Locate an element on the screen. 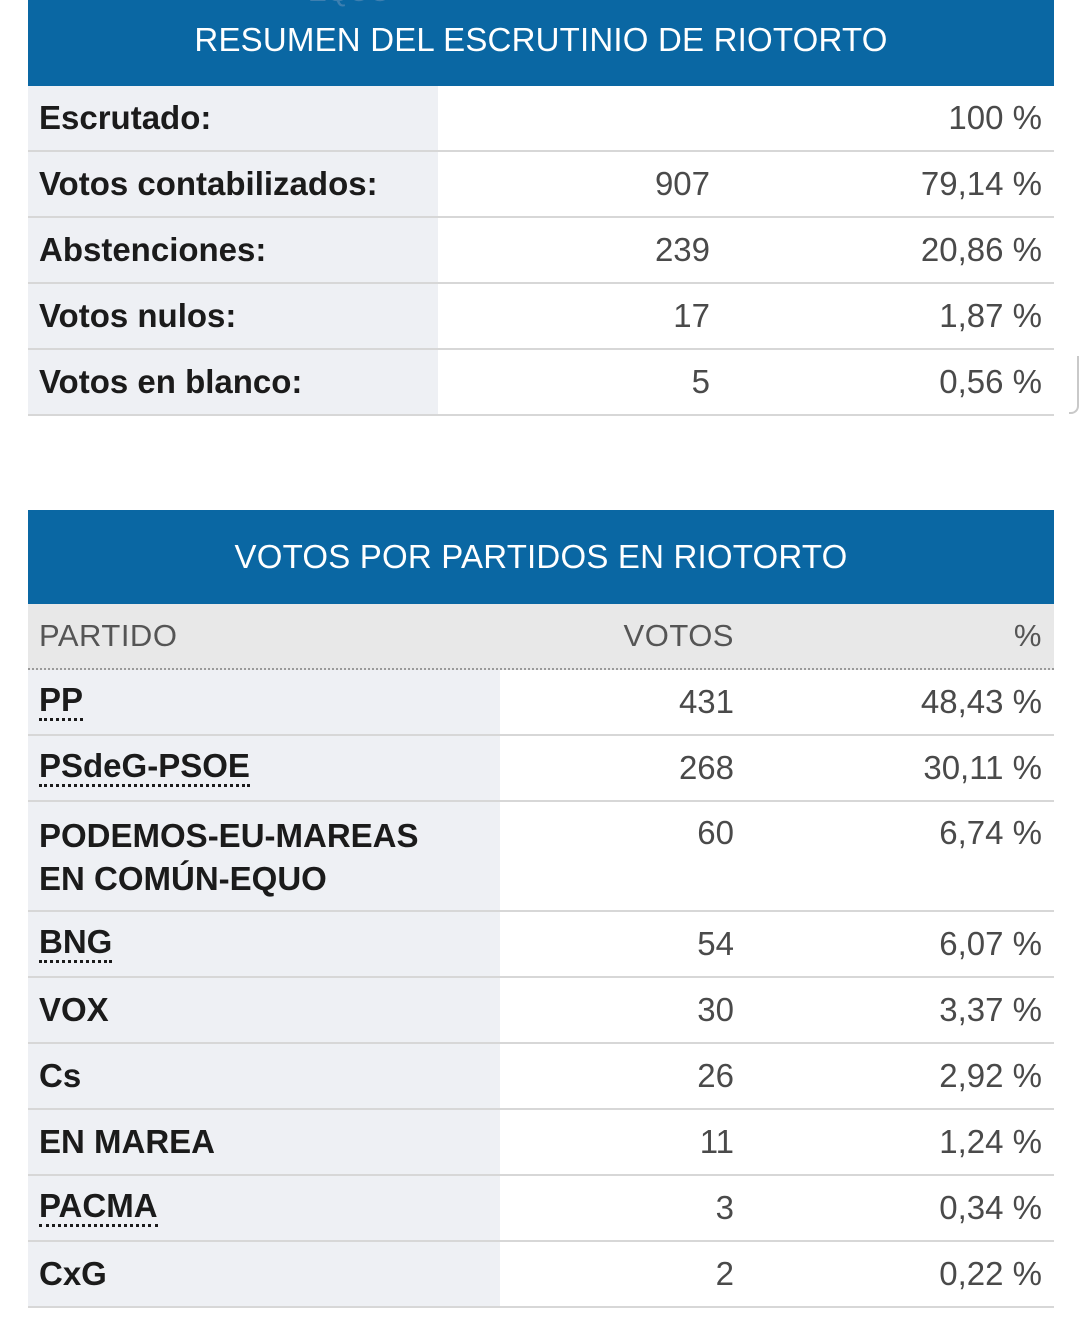 Image resolution: width=1079 pixels, height=1336 pixels. party-pct: 6,74 % is located at coordinates (990, 832).